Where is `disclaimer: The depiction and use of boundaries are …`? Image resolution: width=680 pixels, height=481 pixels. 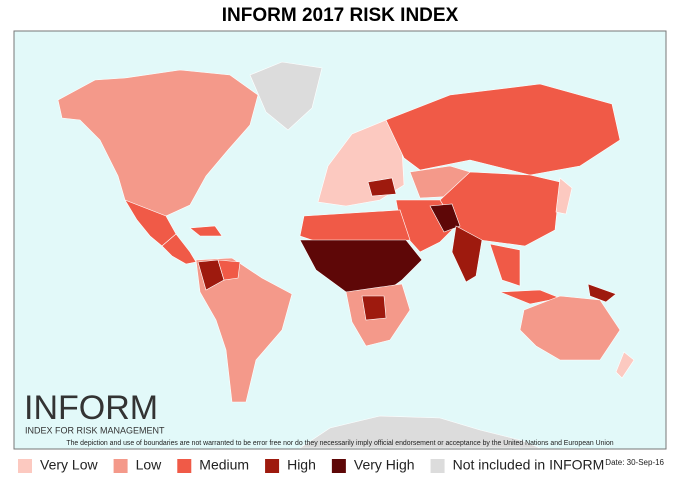
disclaimer: The depiction and use of boundaries are … is located at coordinates (339, 443).